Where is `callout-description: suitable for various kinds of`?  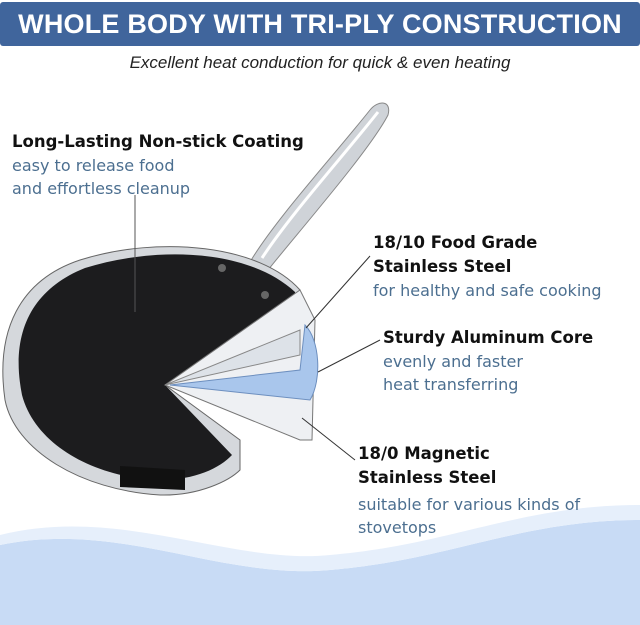 callout-description: suitable for various kinds of is located at coordinates (469, 504).